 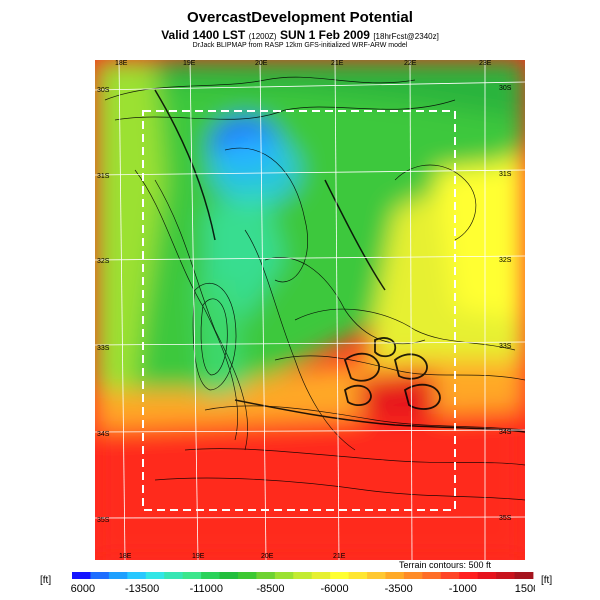 I want to click on legend-tick-label: -11000, so click(x=206, y=589).